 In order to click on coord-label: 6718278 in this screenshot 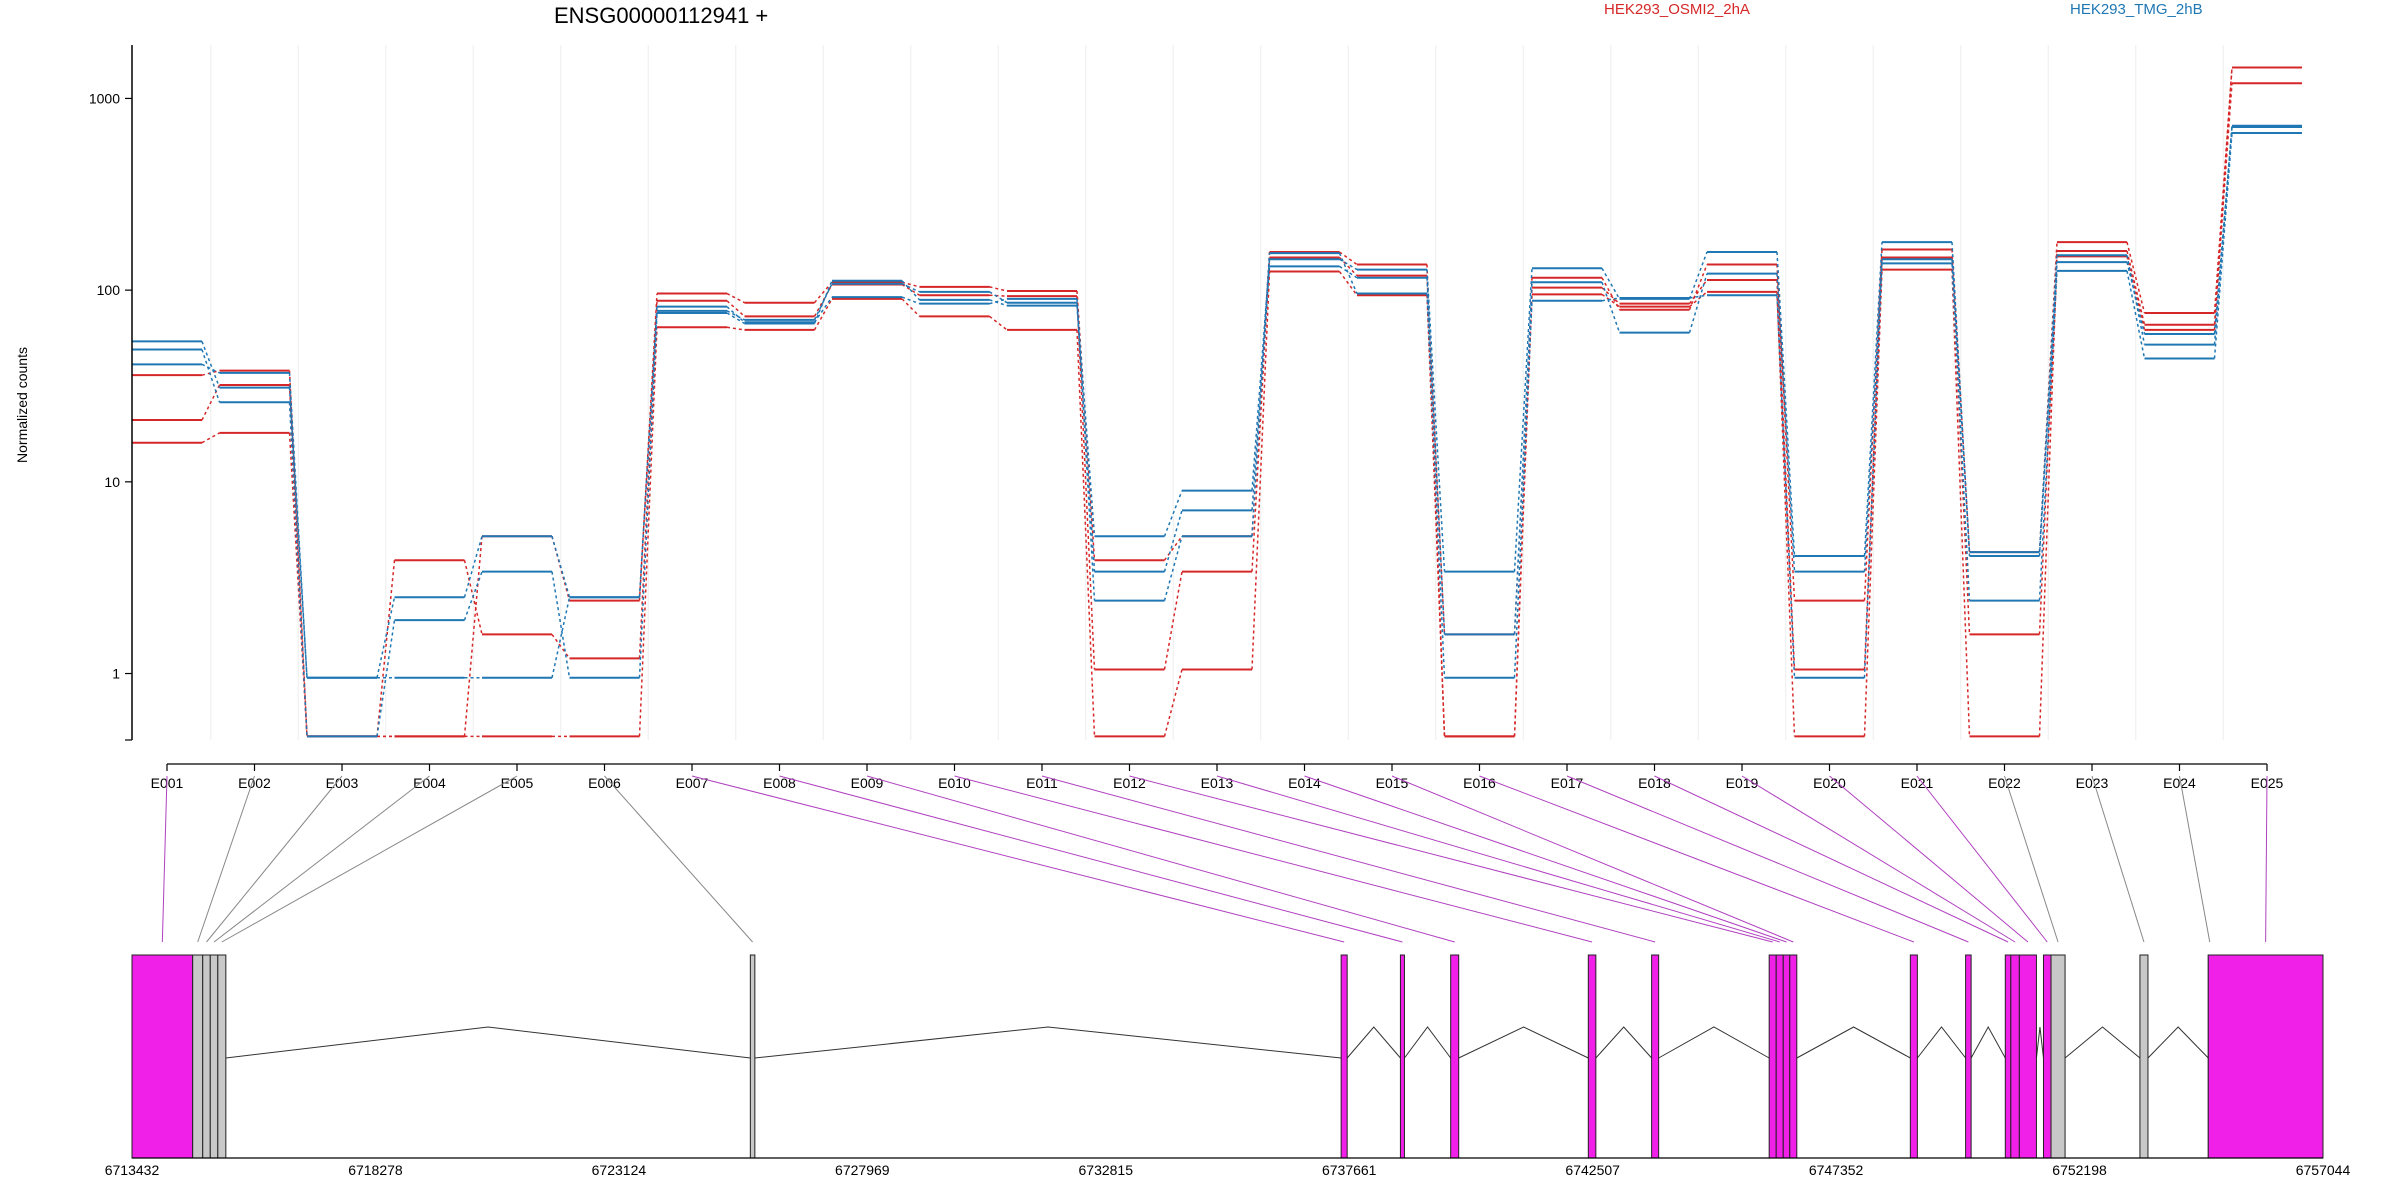, I will do `click(375, 1170)`.